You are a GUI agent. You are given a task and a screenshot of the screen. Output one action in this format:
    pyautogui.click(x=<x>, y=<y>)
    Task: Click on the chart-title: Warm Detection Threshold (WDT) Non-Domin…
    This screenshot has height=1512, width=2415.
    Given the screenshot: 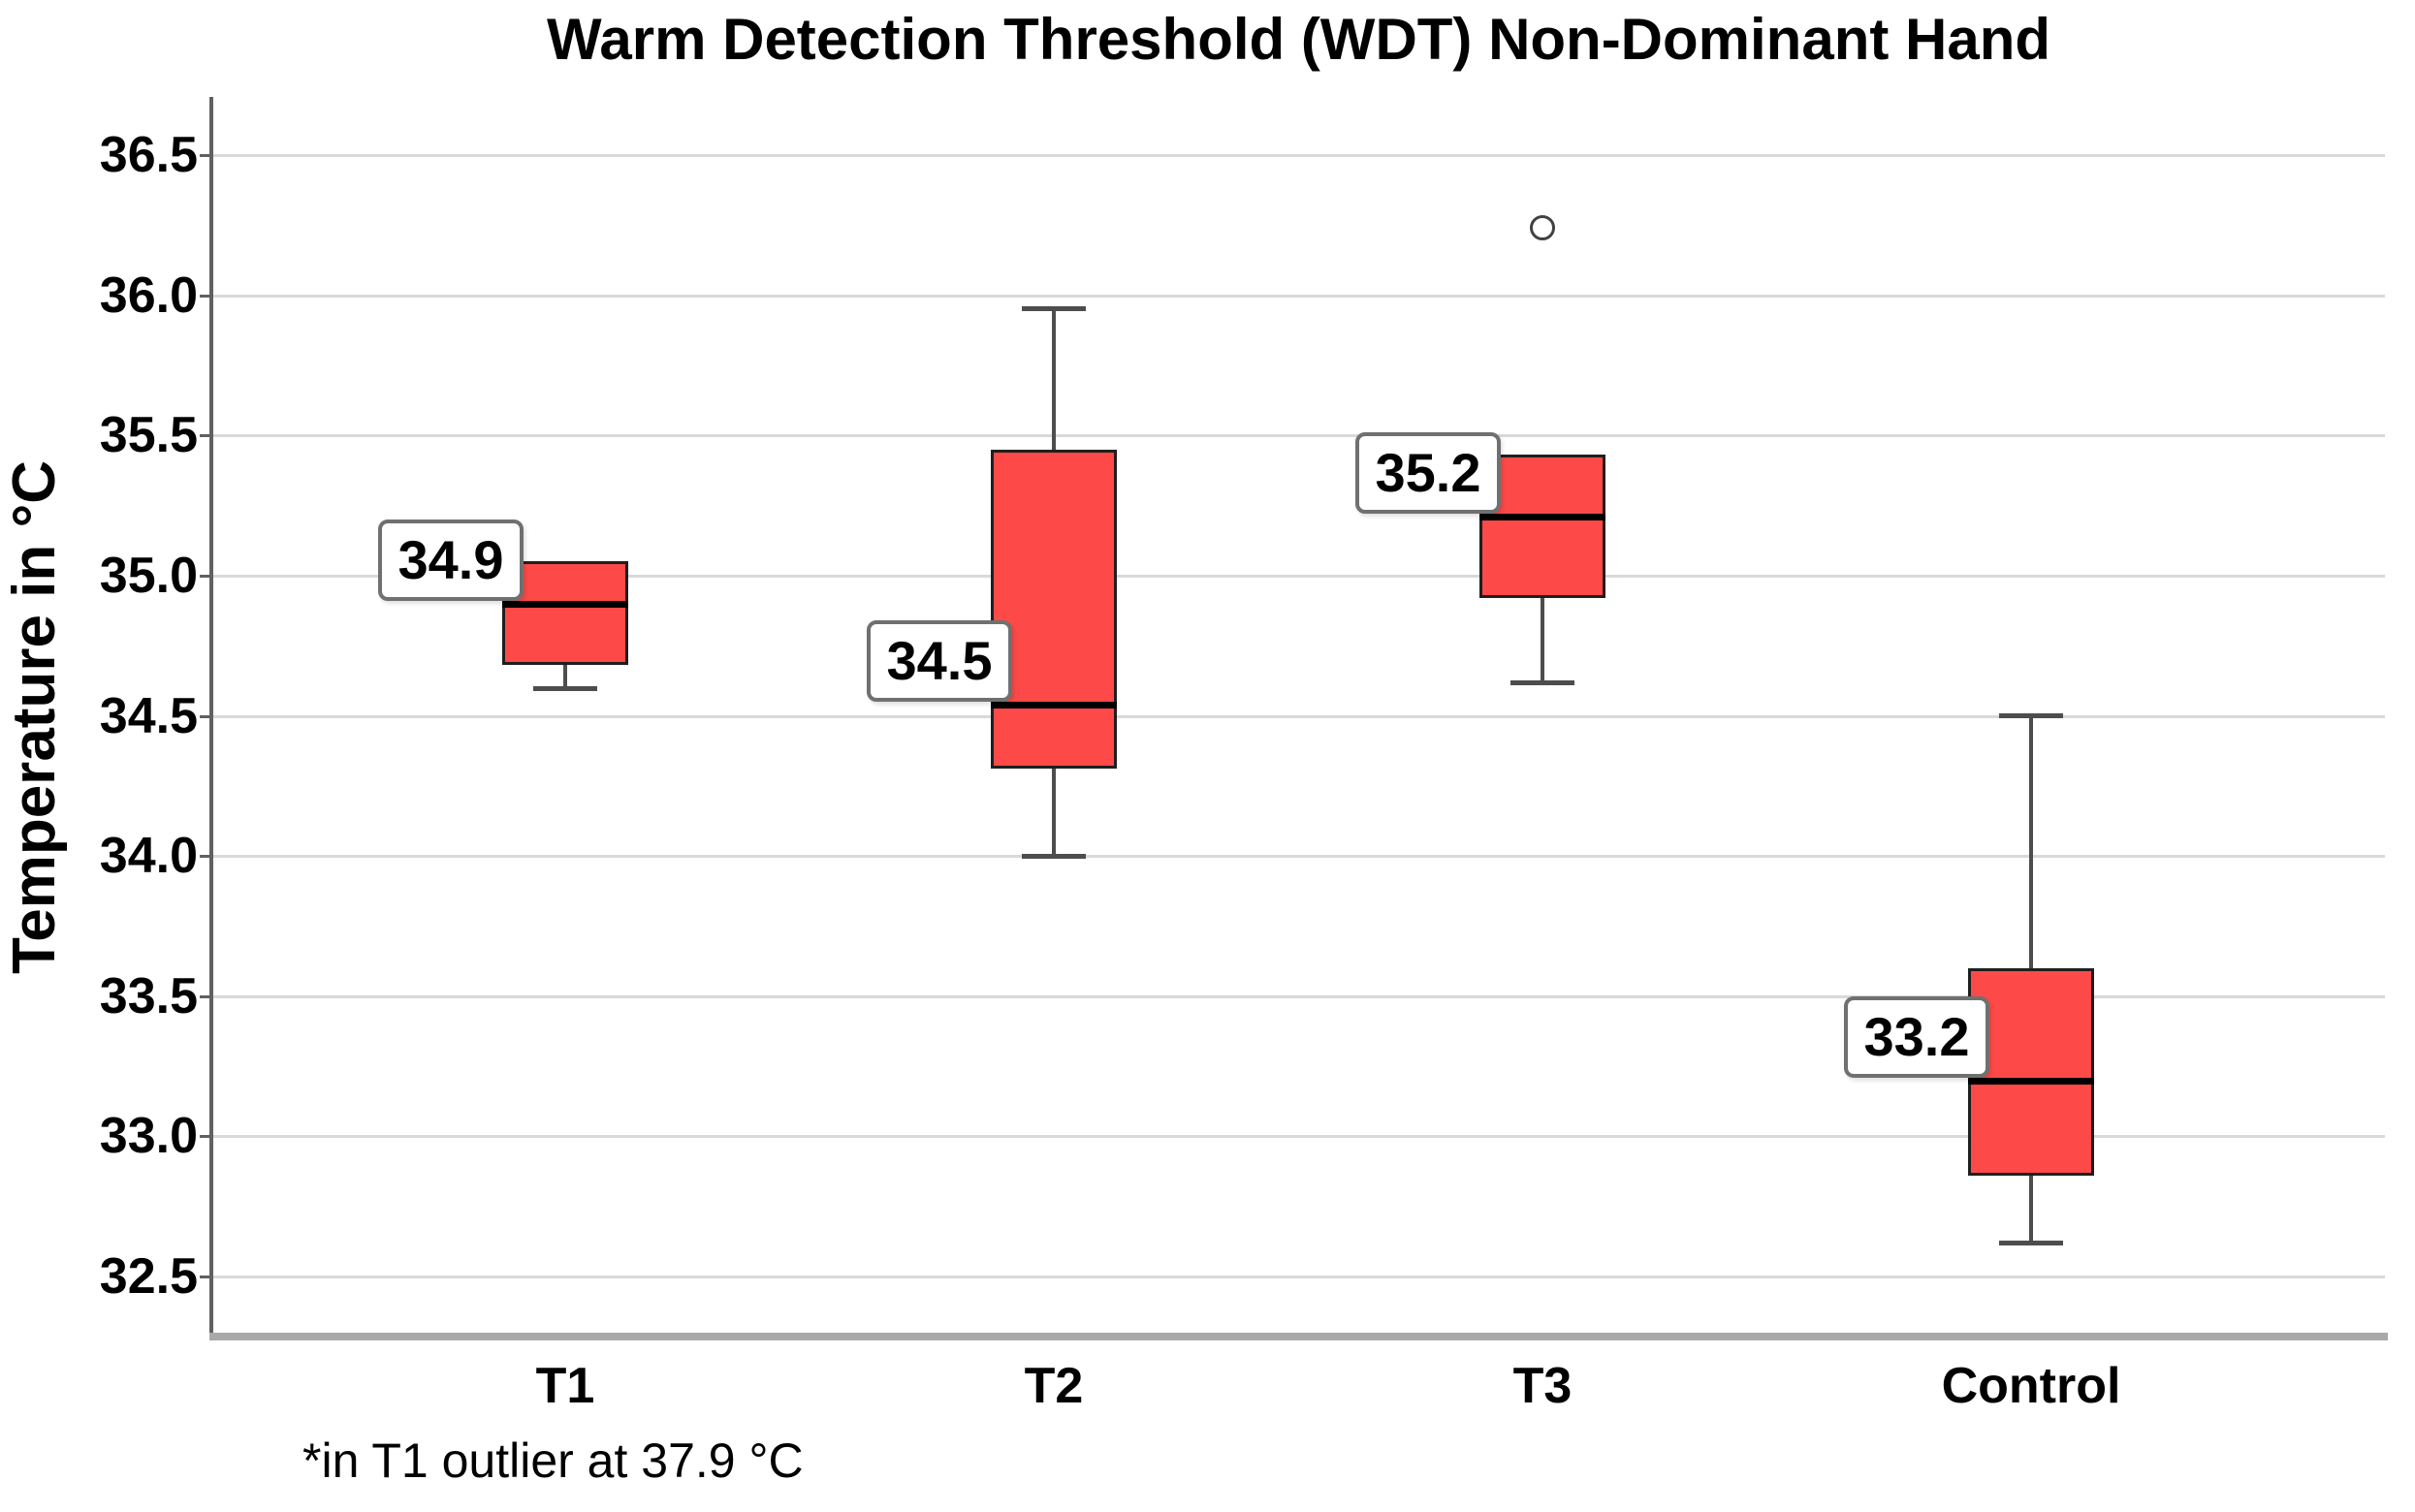 What is the action you would take?
    pyautogui.click(x=1298, y=40)
    